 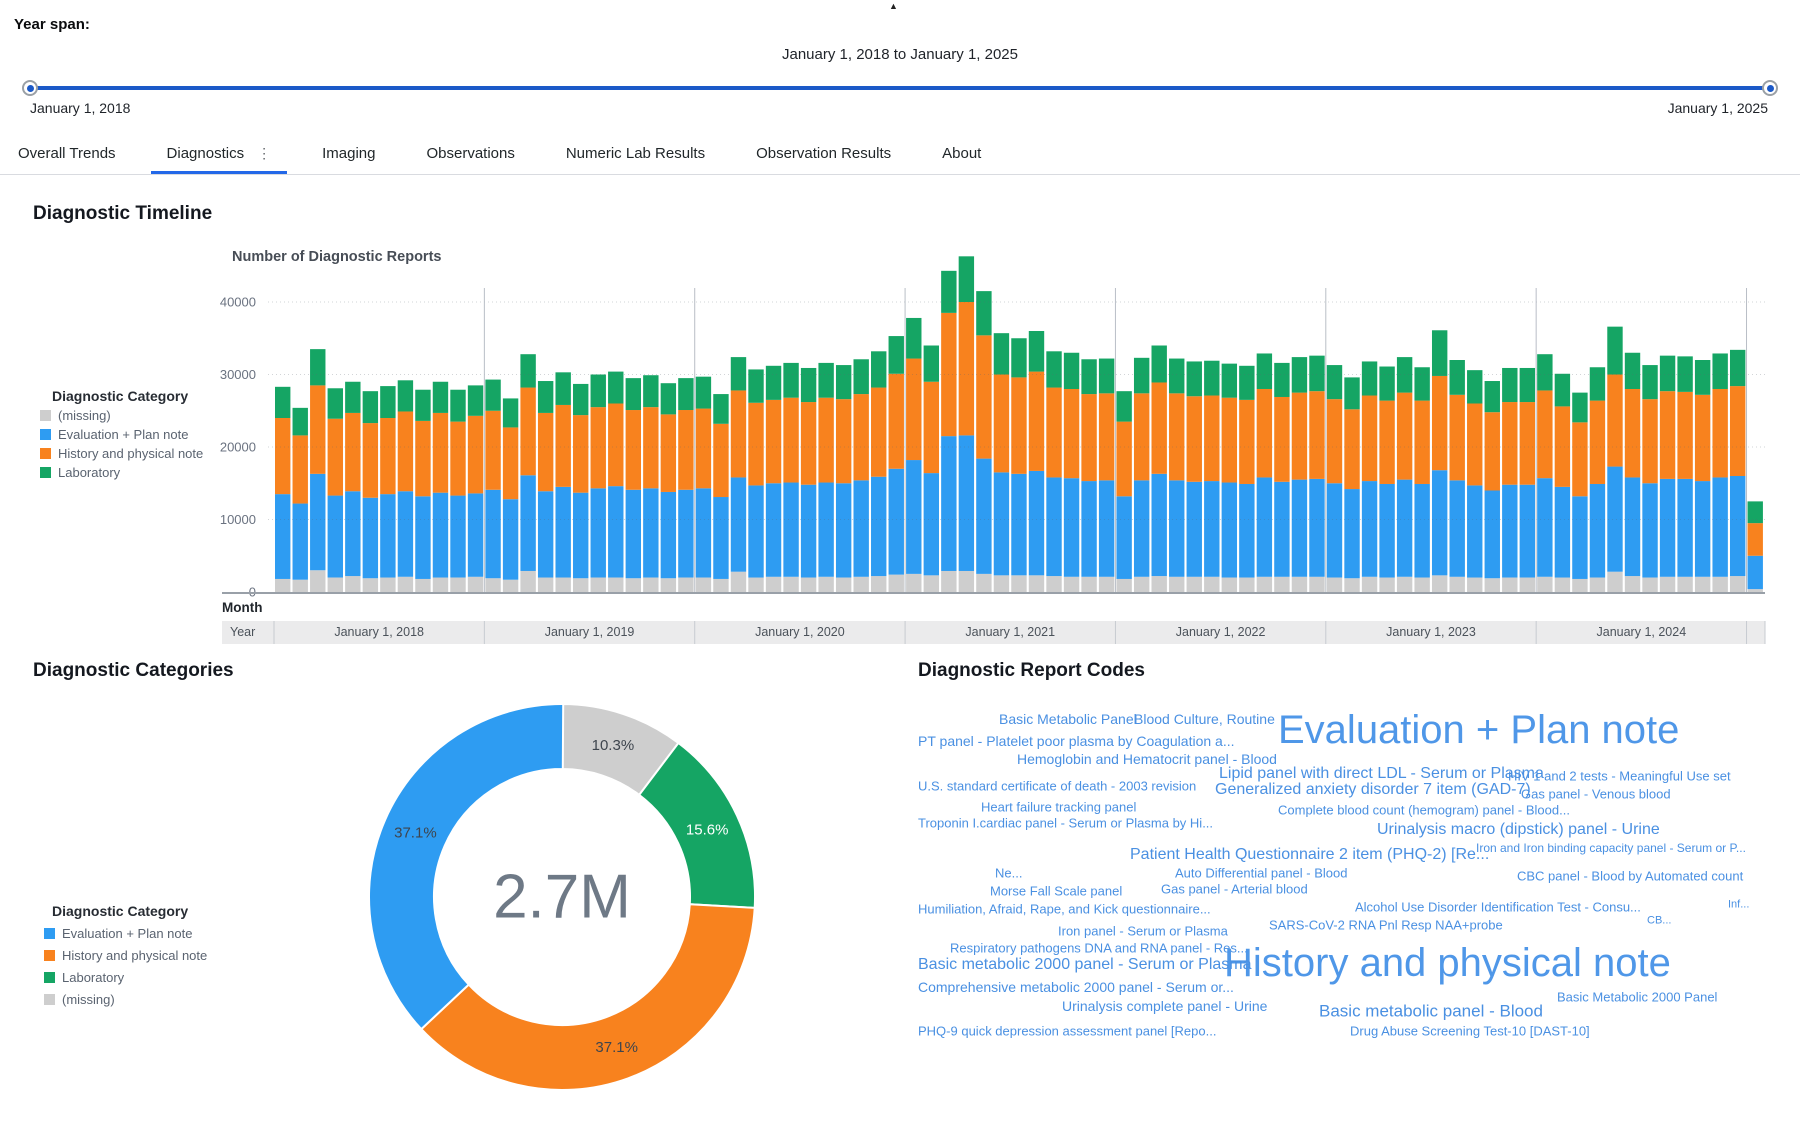 What do you see at coordinates (1630, 876) in the screenshot?
I see `report-code-word: CBC panel - Blood by Automated count` at bounding box center [1630, 876].